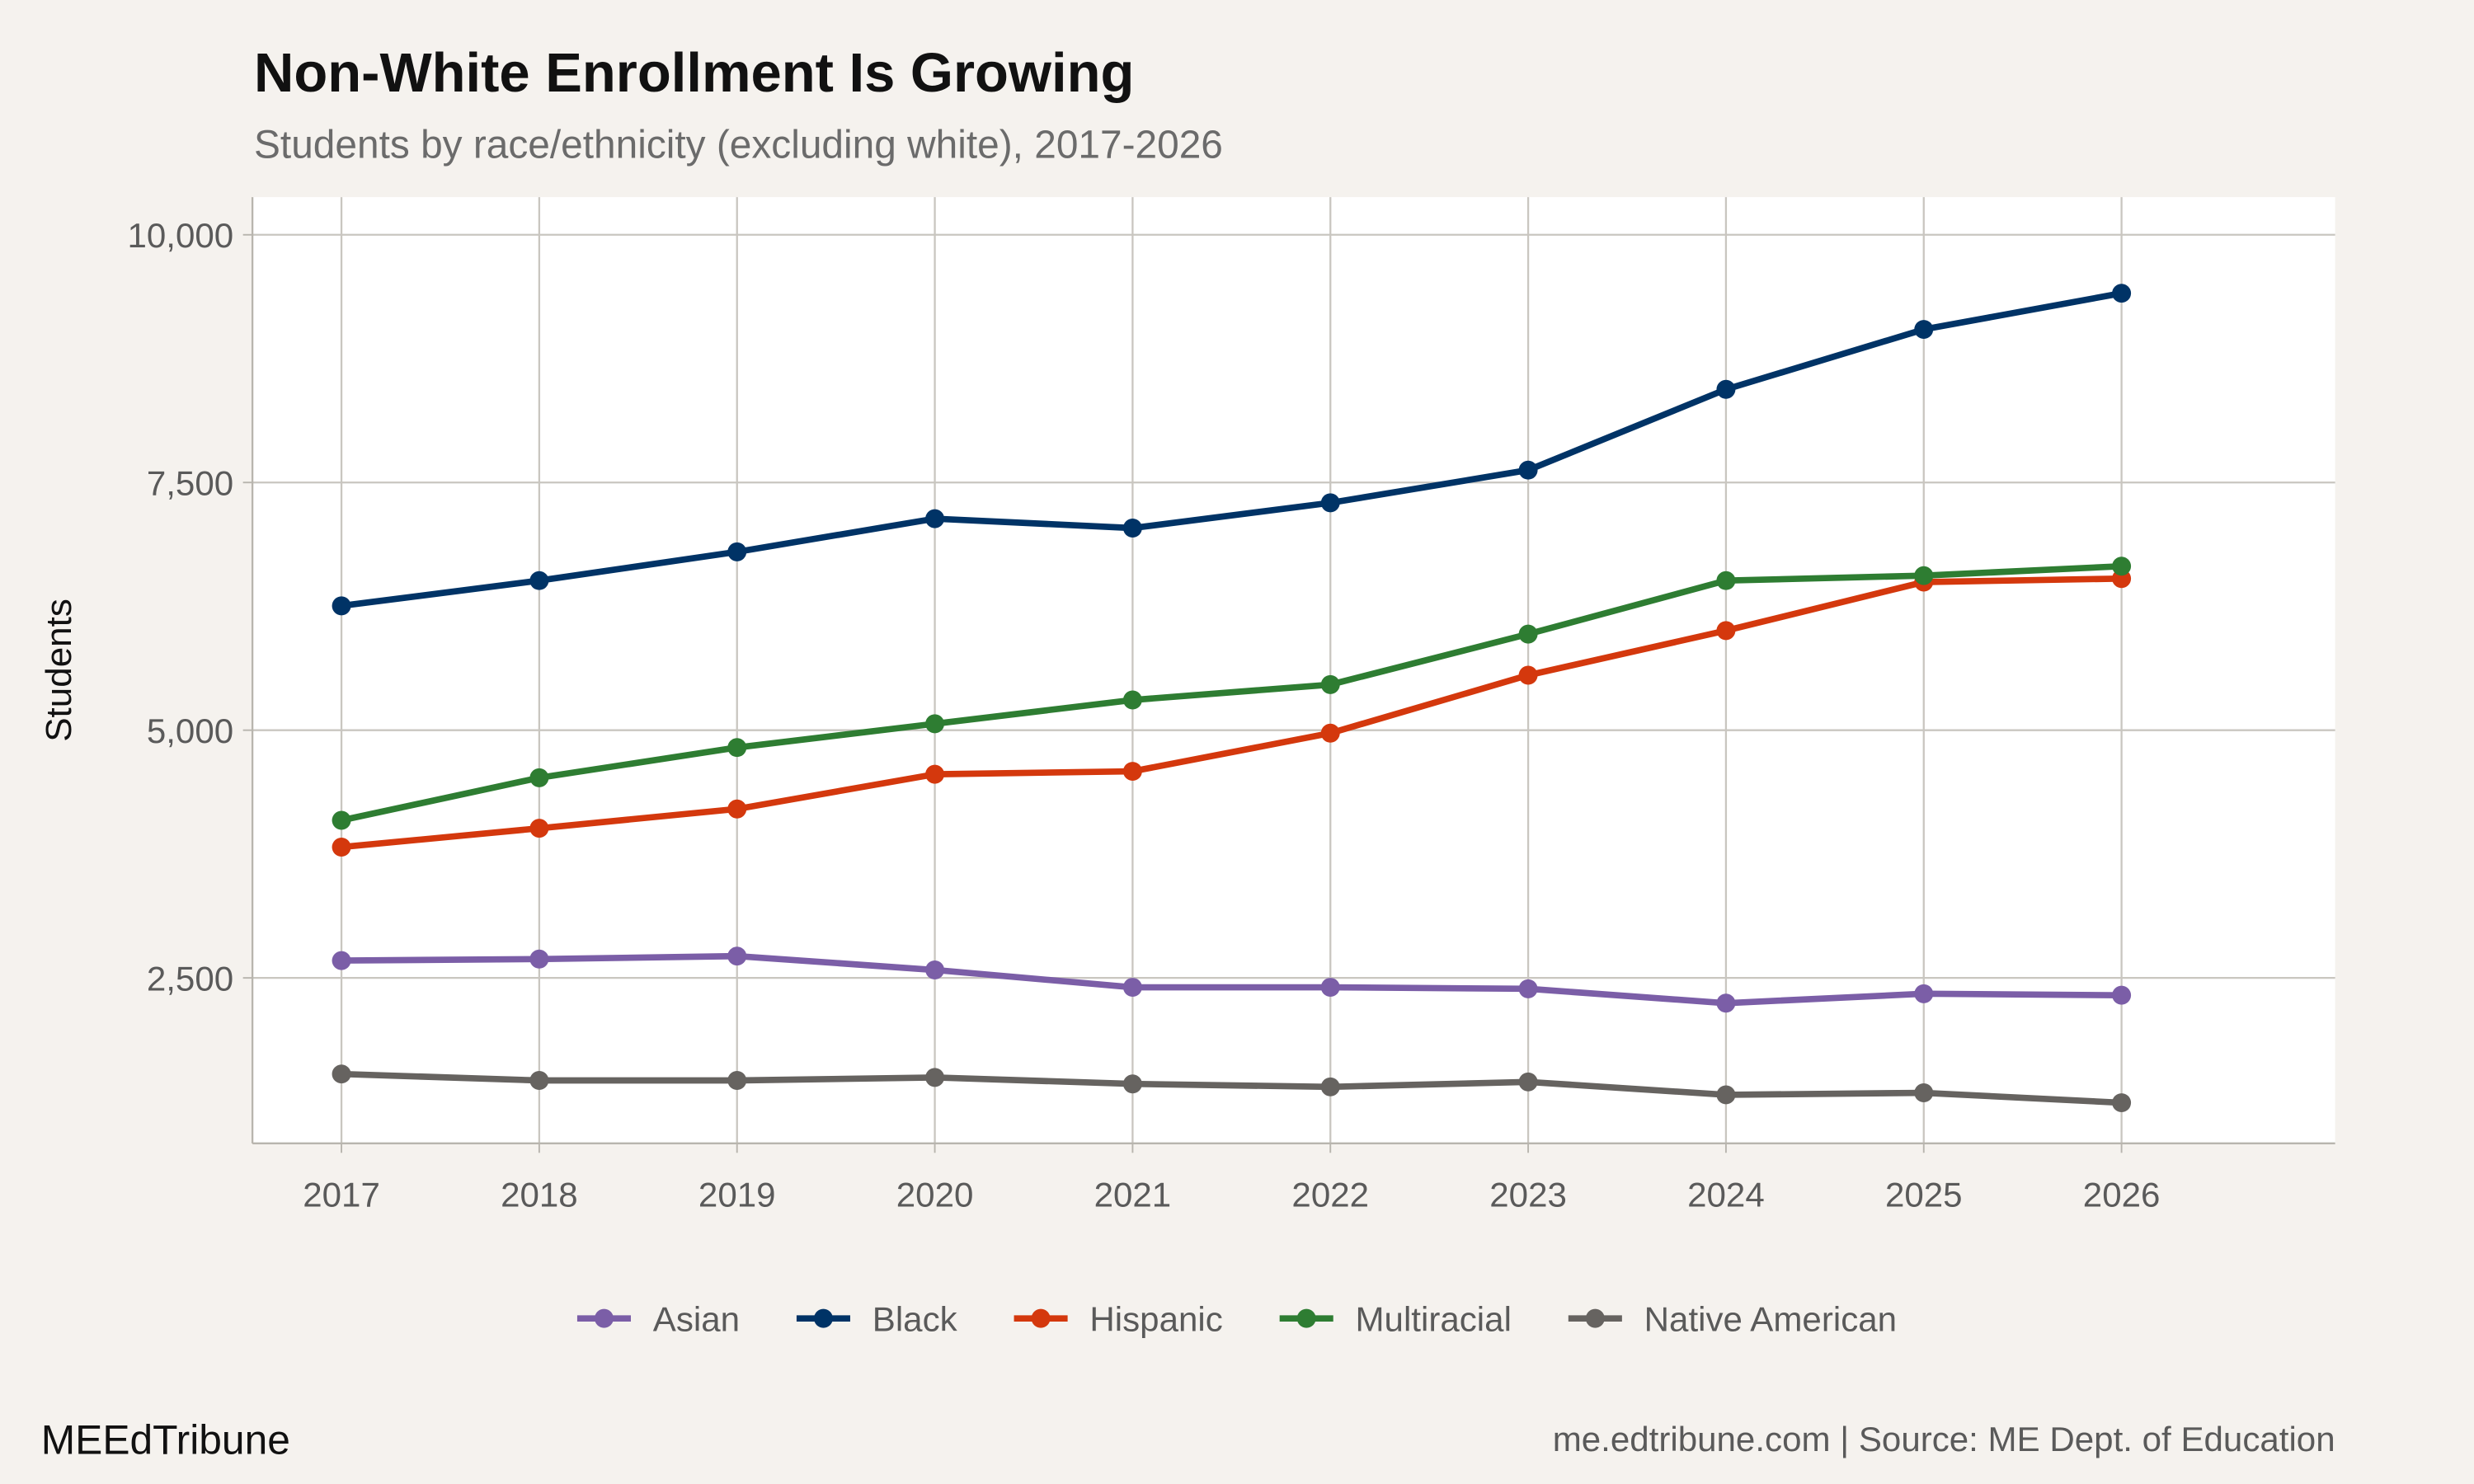 The width and height of the screenshot is (2474, 1484). Describe the element at coordinates (190, 483) in the screenshot. I see `y-tick-label: 7,500` at that location.